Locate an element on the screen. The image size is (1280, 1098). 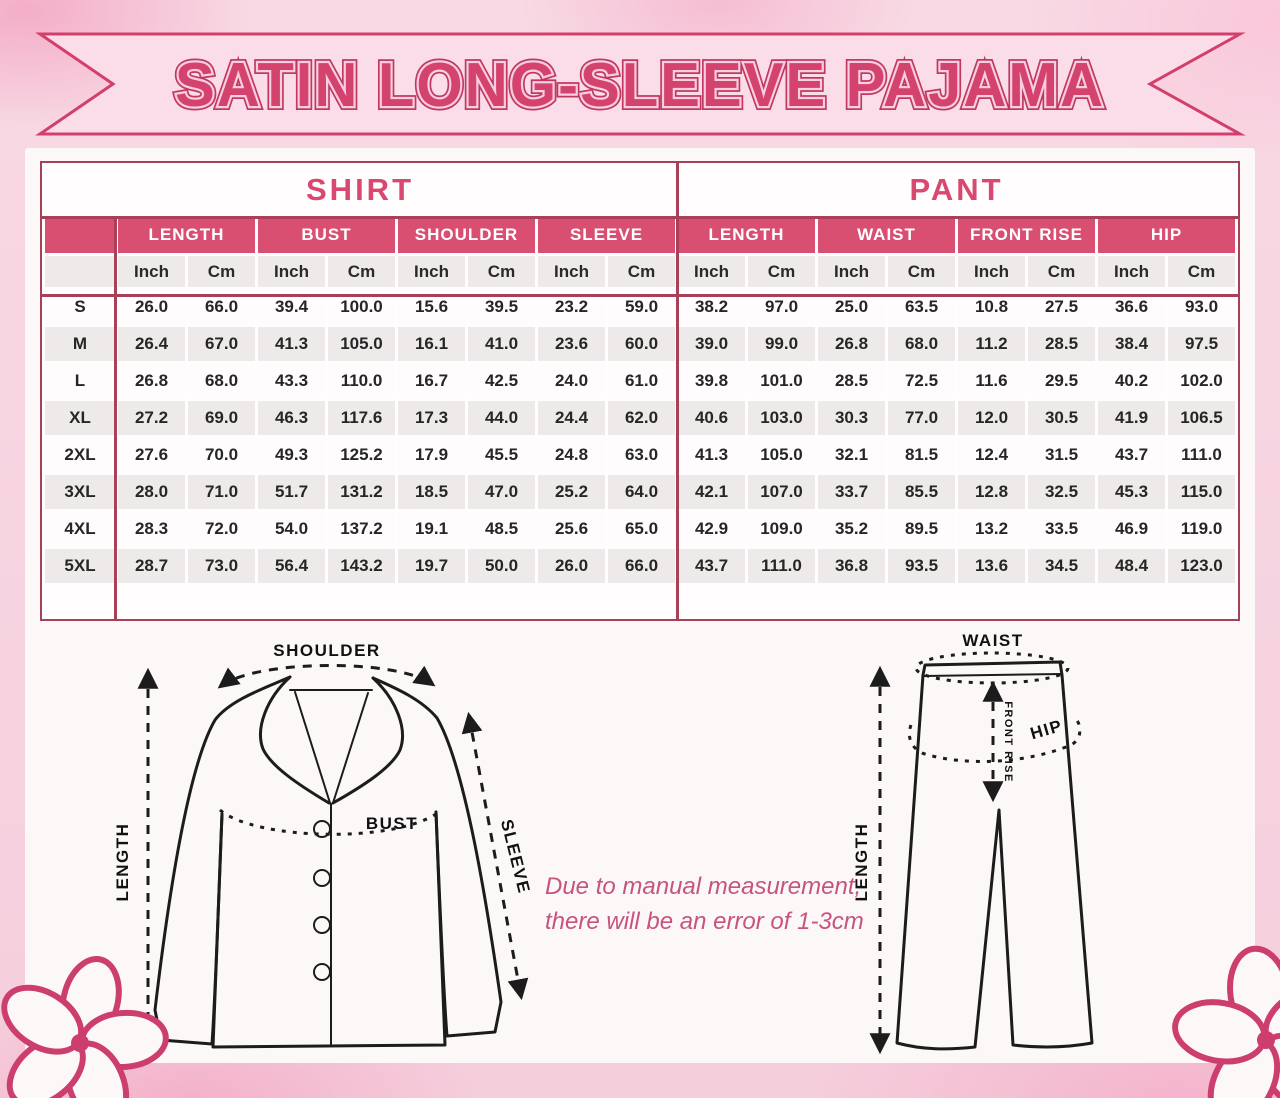
page-title: SATIN LONG-SLEEVE PAJAMA is located at coordinates (640, 85).